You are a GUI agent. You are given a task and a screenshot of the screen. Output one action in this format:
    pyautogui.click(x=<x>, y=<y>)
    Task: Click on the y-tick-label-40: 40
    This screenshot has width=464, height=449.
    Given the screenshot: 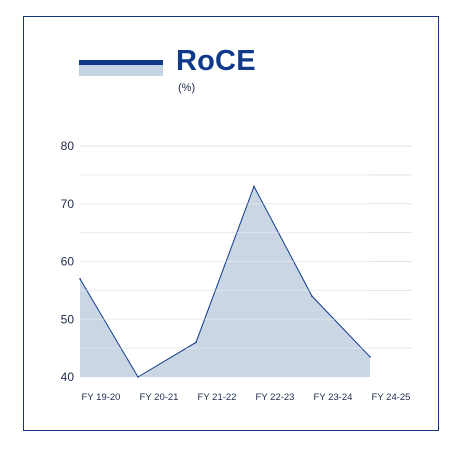 What is the action you would take?
    pyautogui.click(x=68, y=377)
    